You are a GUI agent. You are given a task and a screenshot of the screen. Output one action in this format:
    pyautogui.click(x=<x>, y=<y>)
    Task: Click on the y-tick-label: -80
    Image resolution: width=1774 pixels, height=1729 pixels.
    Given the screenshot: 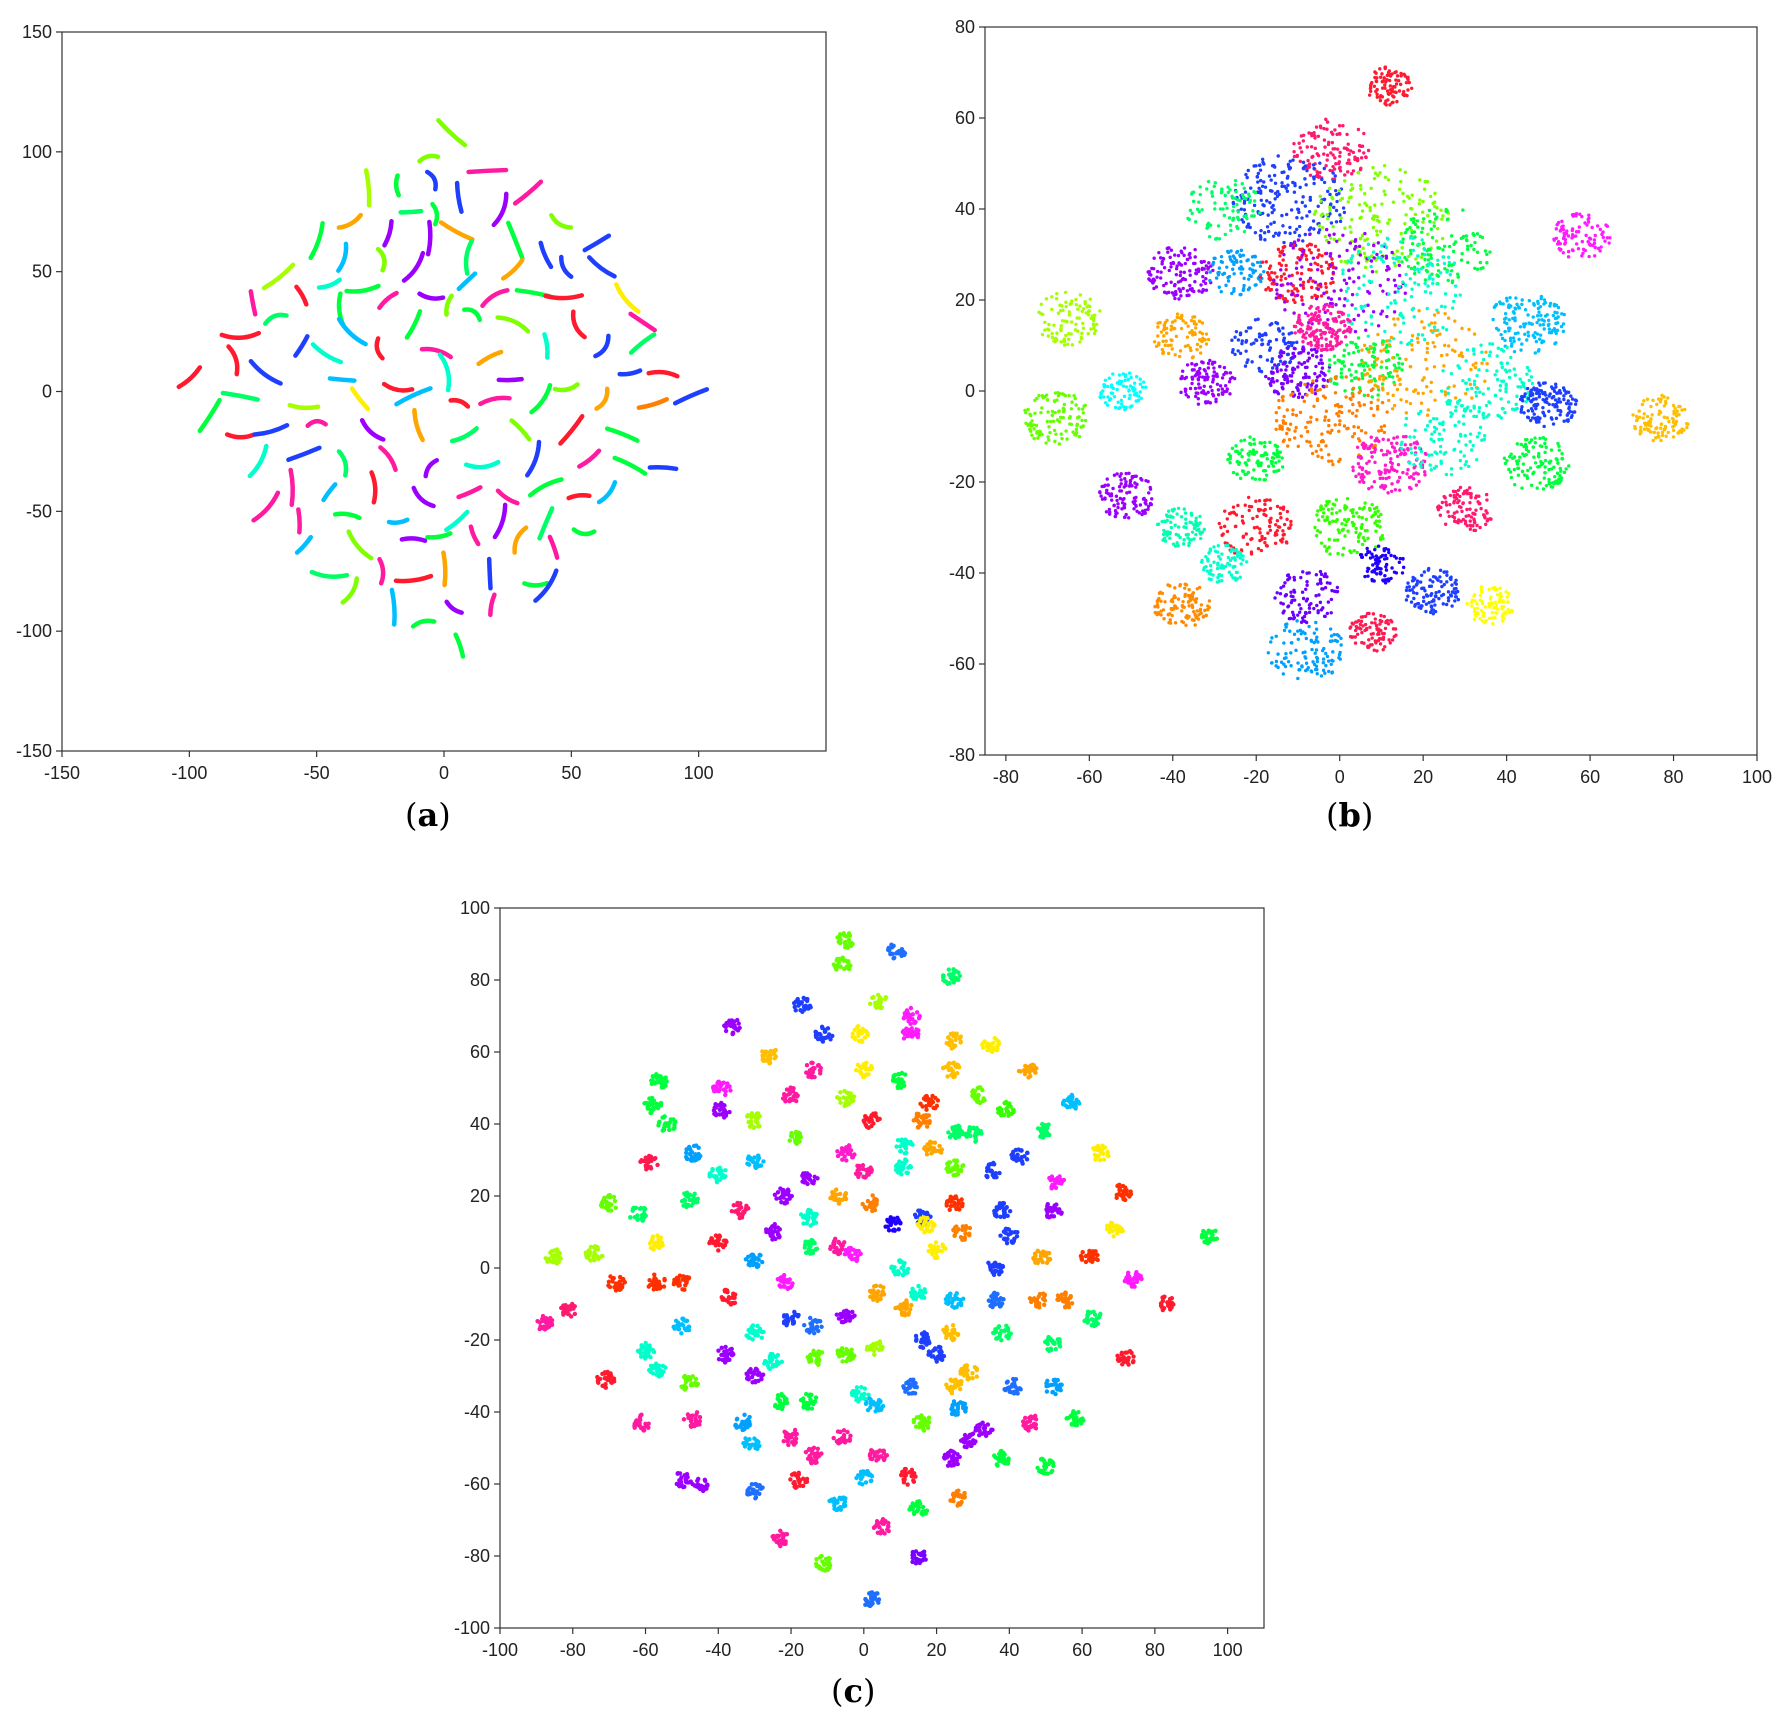 What is the action you would take?
    pyautogui.click(x=962, y=755)
    